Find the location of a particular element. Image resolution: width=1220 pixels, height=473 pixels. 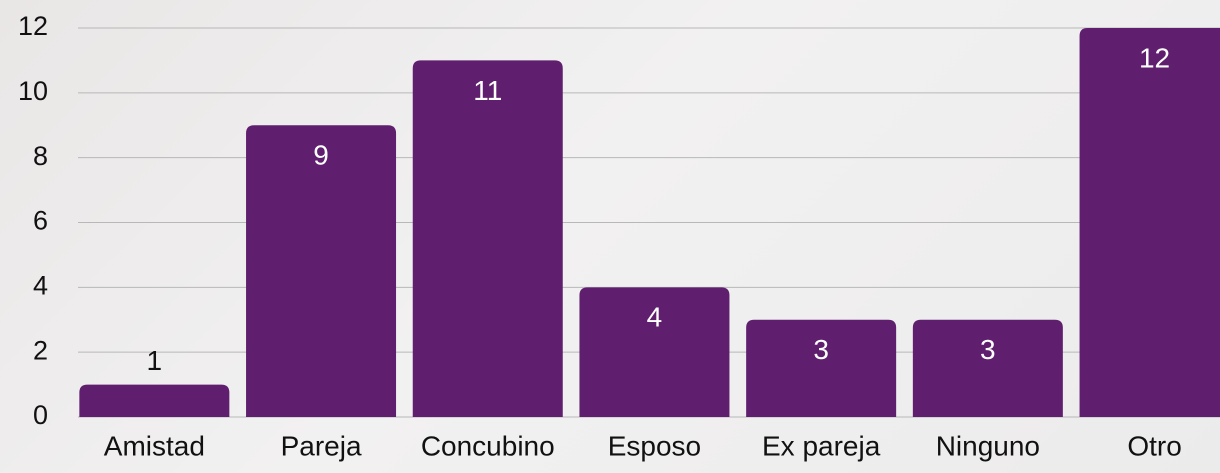

value-label: 1 is located at coordinates (155, 360).